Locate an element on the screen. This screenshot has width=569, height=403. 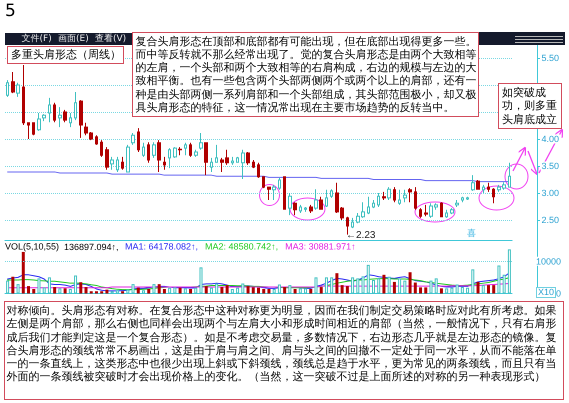
annotation: 复合头肩形态在顶部和底部都有可能出现，但在底部出现得更多一些。而中等反转就不那么经常出现了。觉的复合头肩形态是由两个大致相等的左肩，一个头部和两个大致相等的右肩构成，右边的规模与左边的大致相平衡。也有一些包含两个头部两侧两个或两个以上的肩部，还有一种是由头部两侧一系列肩部和一个头部组成，其头部范围极小，却又极具头肩形态的特征，这一情况常出现在主要市场趋势的反转当中。 is located at coordinates (305, 74).